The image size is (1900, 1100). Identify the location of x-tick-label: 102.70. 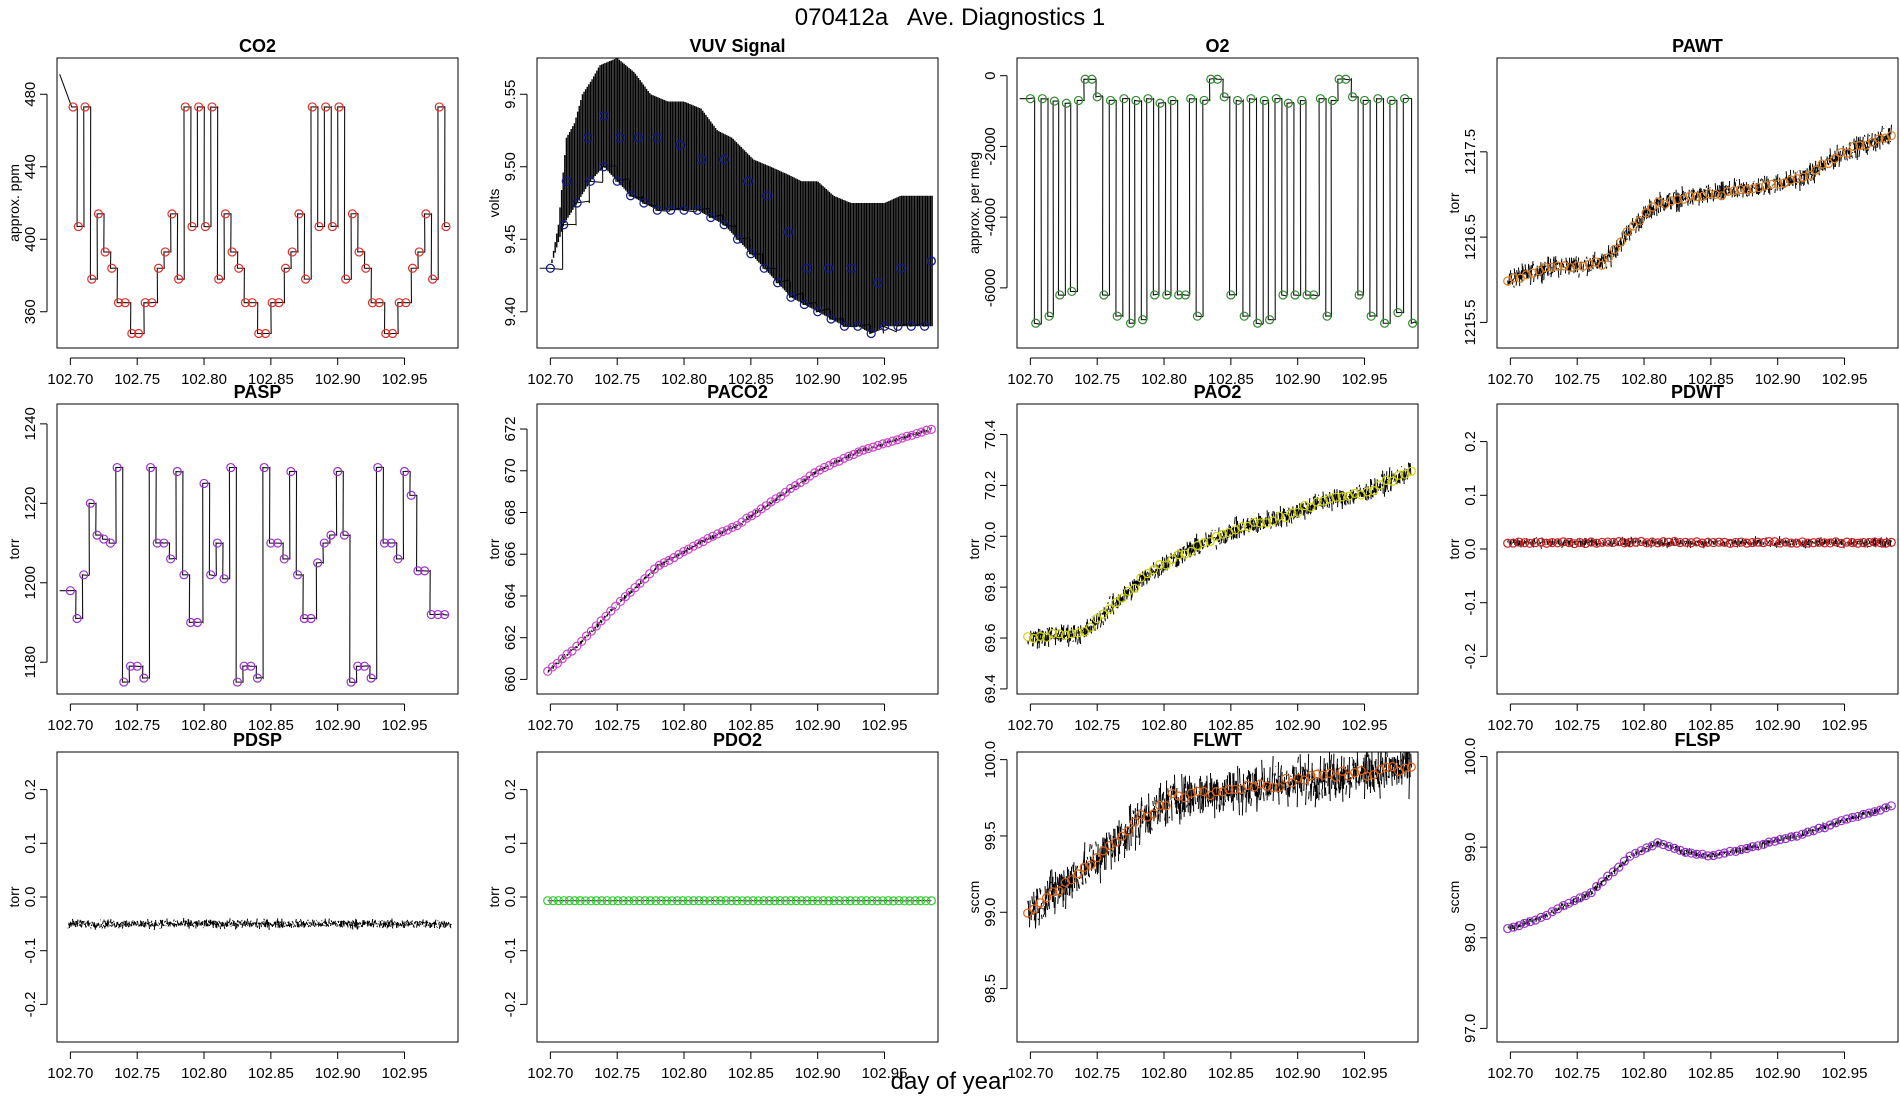
(1510, 379).